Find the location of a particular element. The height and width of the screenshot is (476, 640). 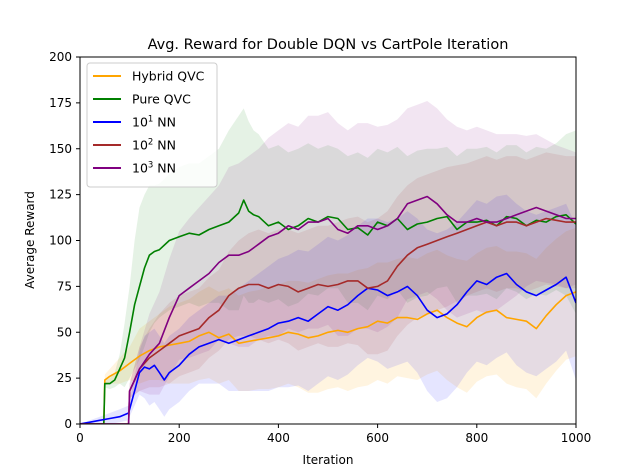

y-tick-label: 125 is located at coordinates (60, 195).